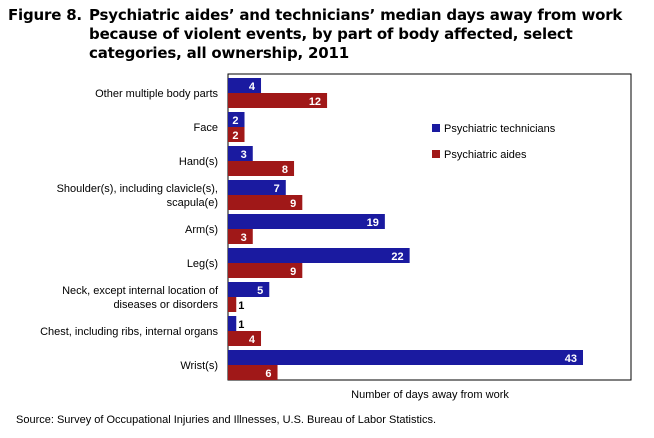 The width and height of the screenshot is (654, 438). Describe the element at coordinates (165, 305) in the screenshot. I see `category-label: diseases or disorders` at that location.